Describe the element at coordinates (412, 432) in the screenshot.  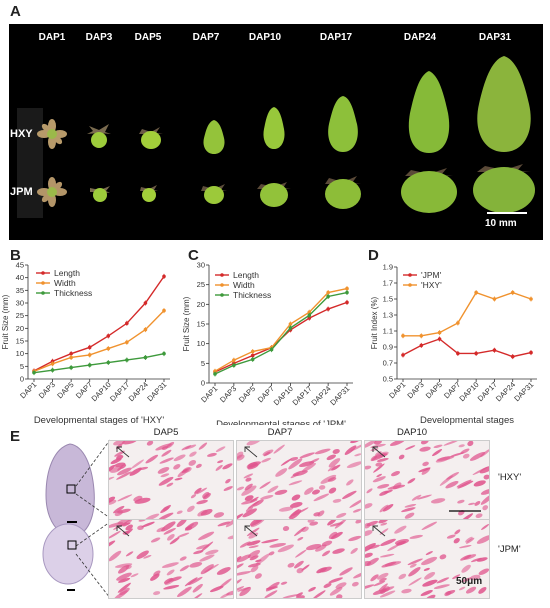
I see `histology-stage-dap10: DAP10` at that location.